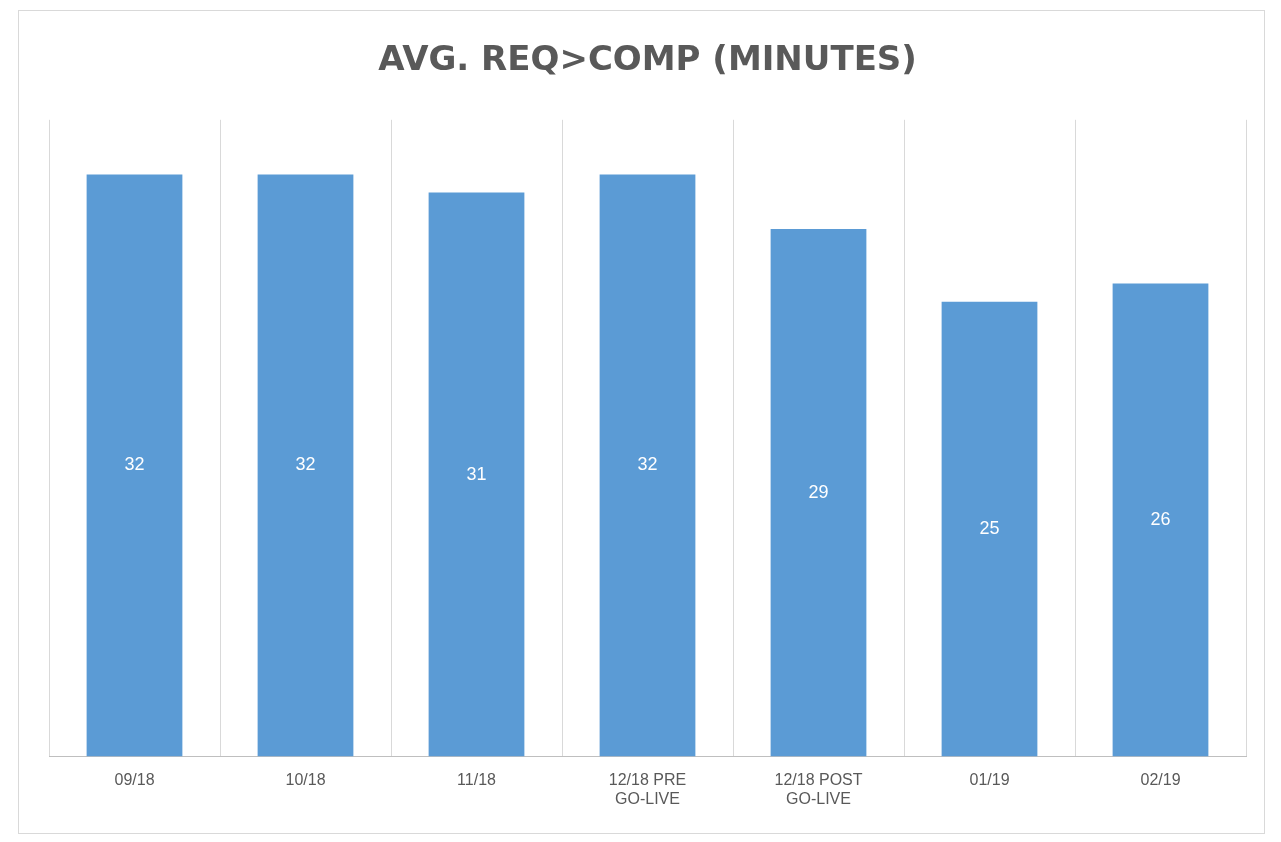  Describe the element at coordinates (477, 779) in the screenshot. I see `x-tick-label: 11/18` at that location.